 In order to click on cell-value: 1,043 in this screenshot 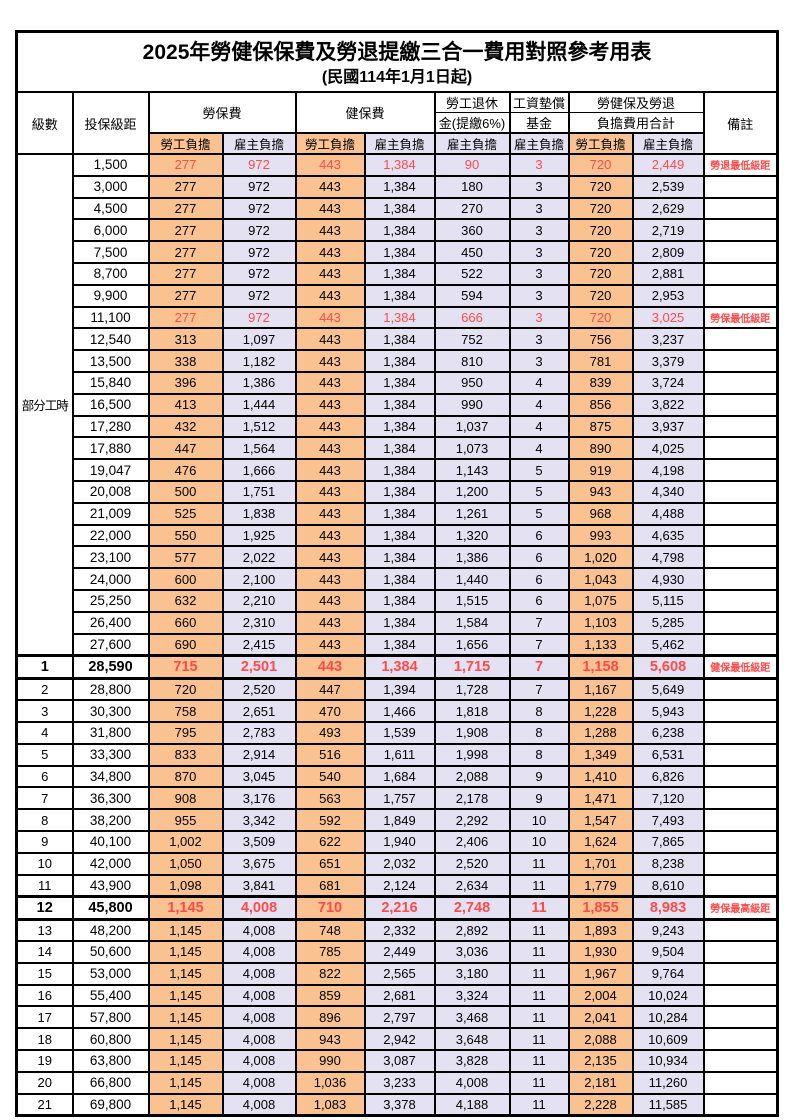, I will do `click(600, 579)`.